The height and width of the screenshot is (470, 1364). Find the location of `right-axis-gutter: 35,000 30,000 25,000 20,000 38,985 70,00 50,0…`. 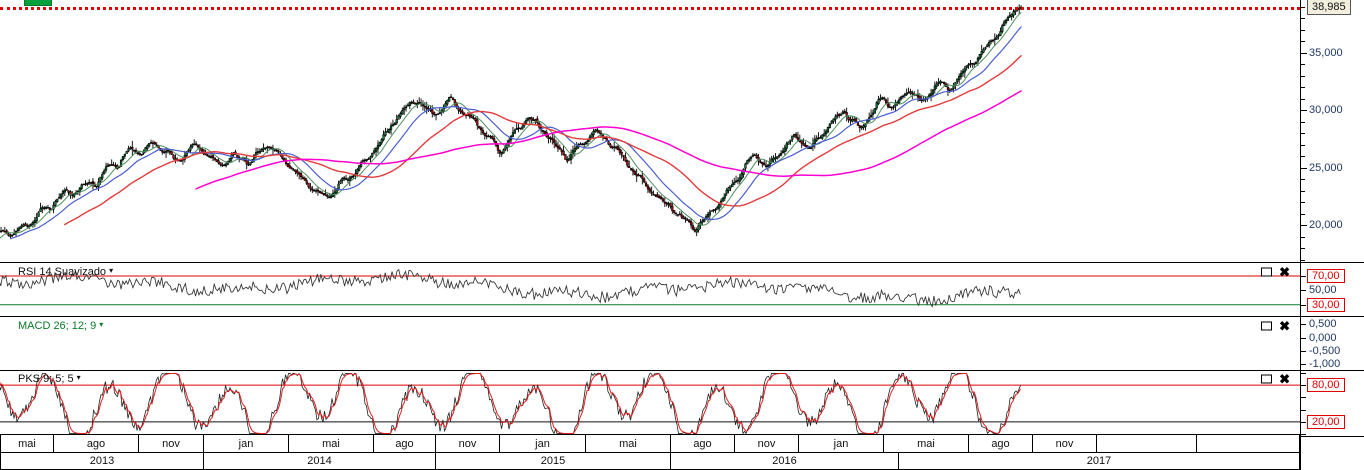

right-axis-gutter: 35,000 30,000 25,000 20,000 38,985 70,00 50,0… is located at coordinates (1332, 235).